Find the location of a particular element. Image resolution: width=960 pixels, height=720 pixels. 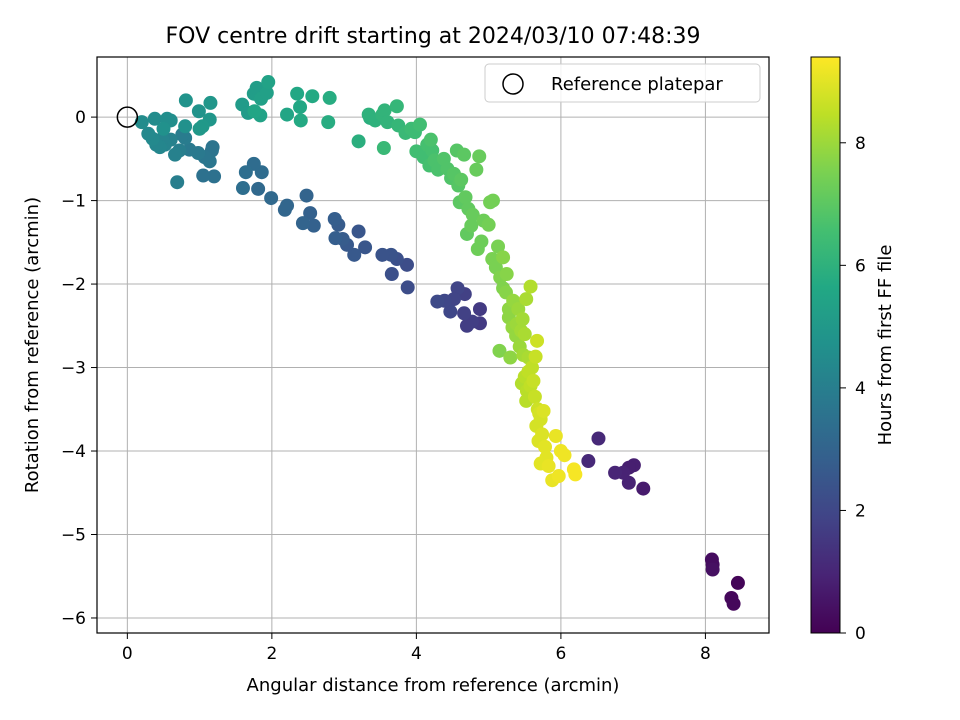

colorbar-bar is located at coordinates (825, 345).